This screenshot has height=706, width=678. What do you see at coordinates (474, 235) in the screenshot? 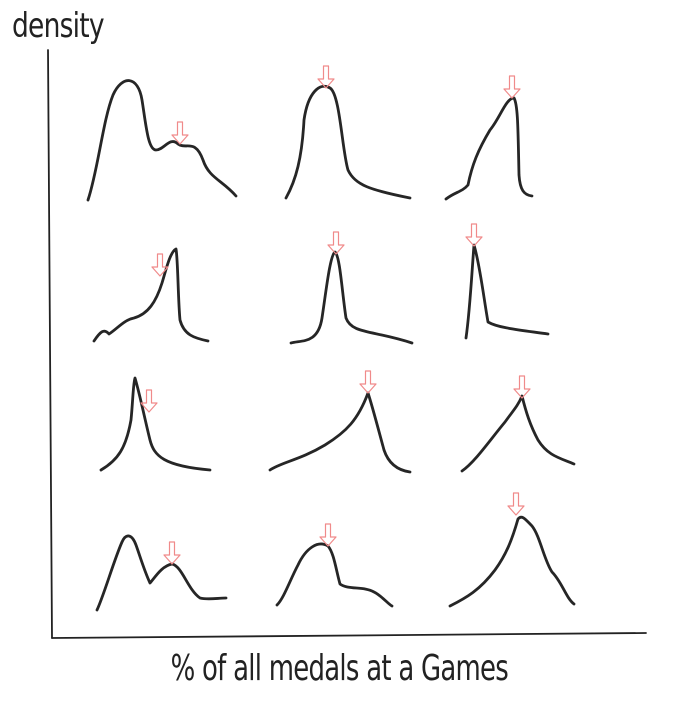
I see `arrow-marker-icon-r2c3` at bounding box center [474, 235].